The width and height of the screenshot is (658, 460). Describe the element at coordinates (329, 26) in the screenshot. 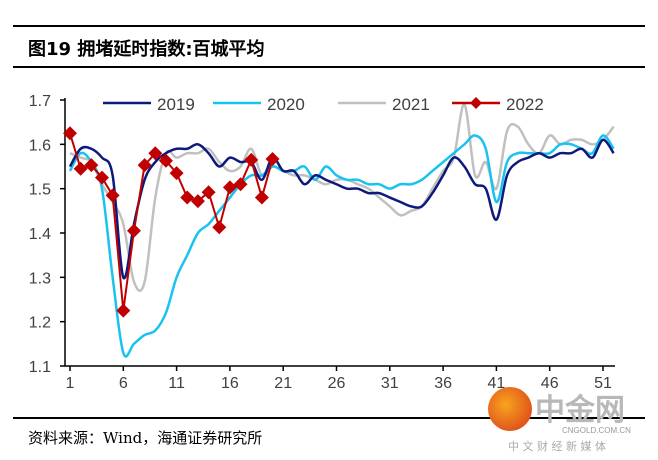

I see `title-top-rule` at that location.